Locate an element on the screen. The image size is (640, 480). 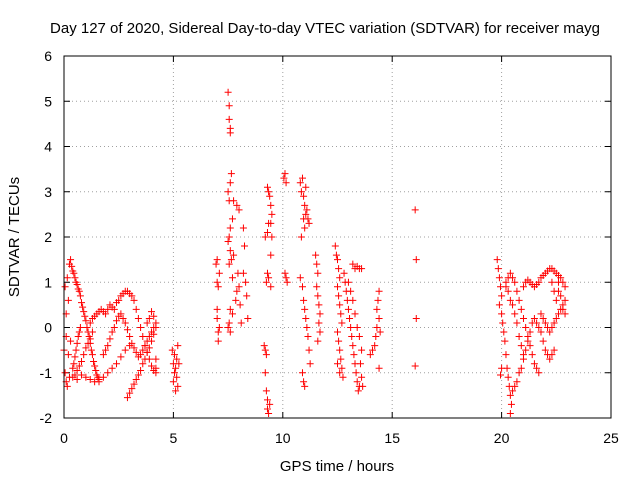
y-tick-label: -2 is located at coordinates (46, 418).